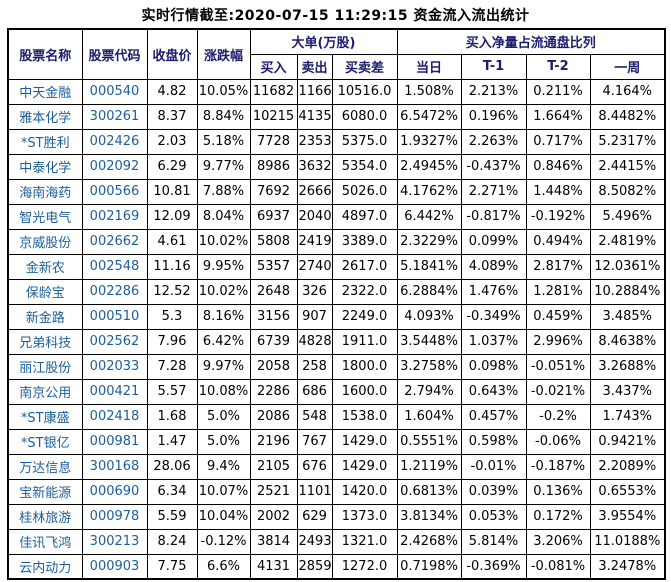 The width and height of the screenshot is (671, 582). What do you see at coordinates (114, 266) in the screenshot?
I see `cell-code: 002548` at bounding box center [114, 266].